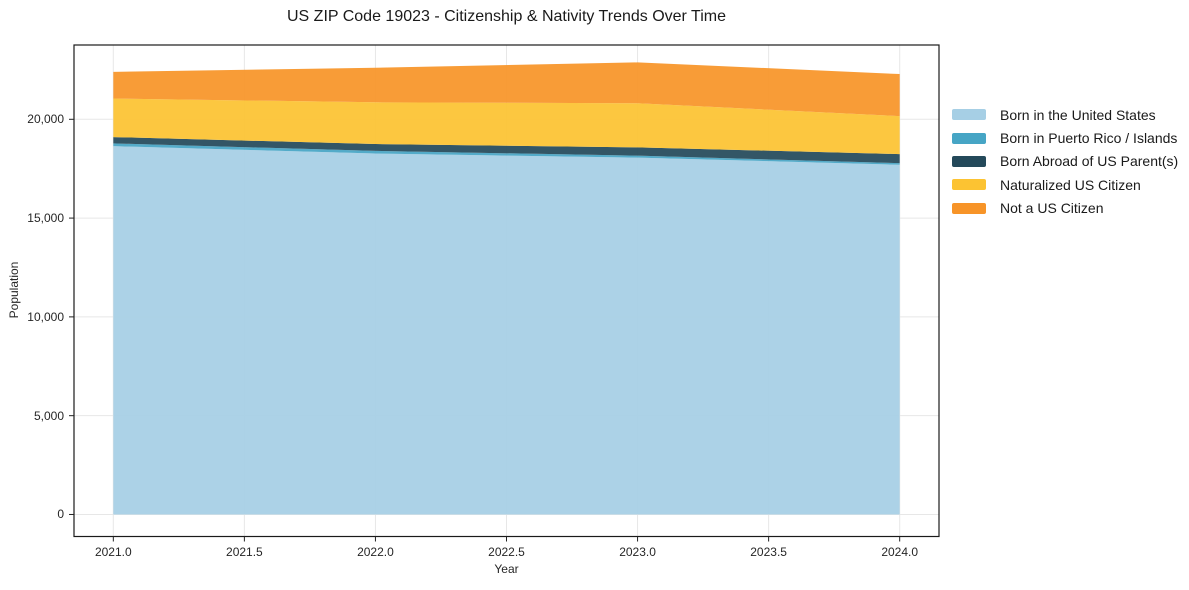  I want to click on x-tick-label: 2023.5, so click(768, 552).